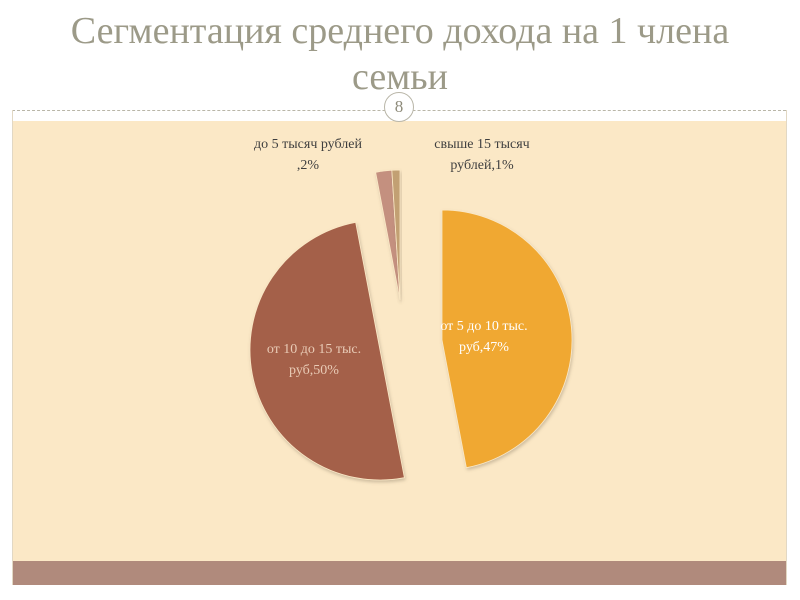 Image resolution: width=800 pixels, height=600 pixels. What do you see at coordinates (314, 360) in the screenshot?
I see `pie-slice-label-2: от 10 до 15 тыс. руб,50%` at bounding box center [314, 360].